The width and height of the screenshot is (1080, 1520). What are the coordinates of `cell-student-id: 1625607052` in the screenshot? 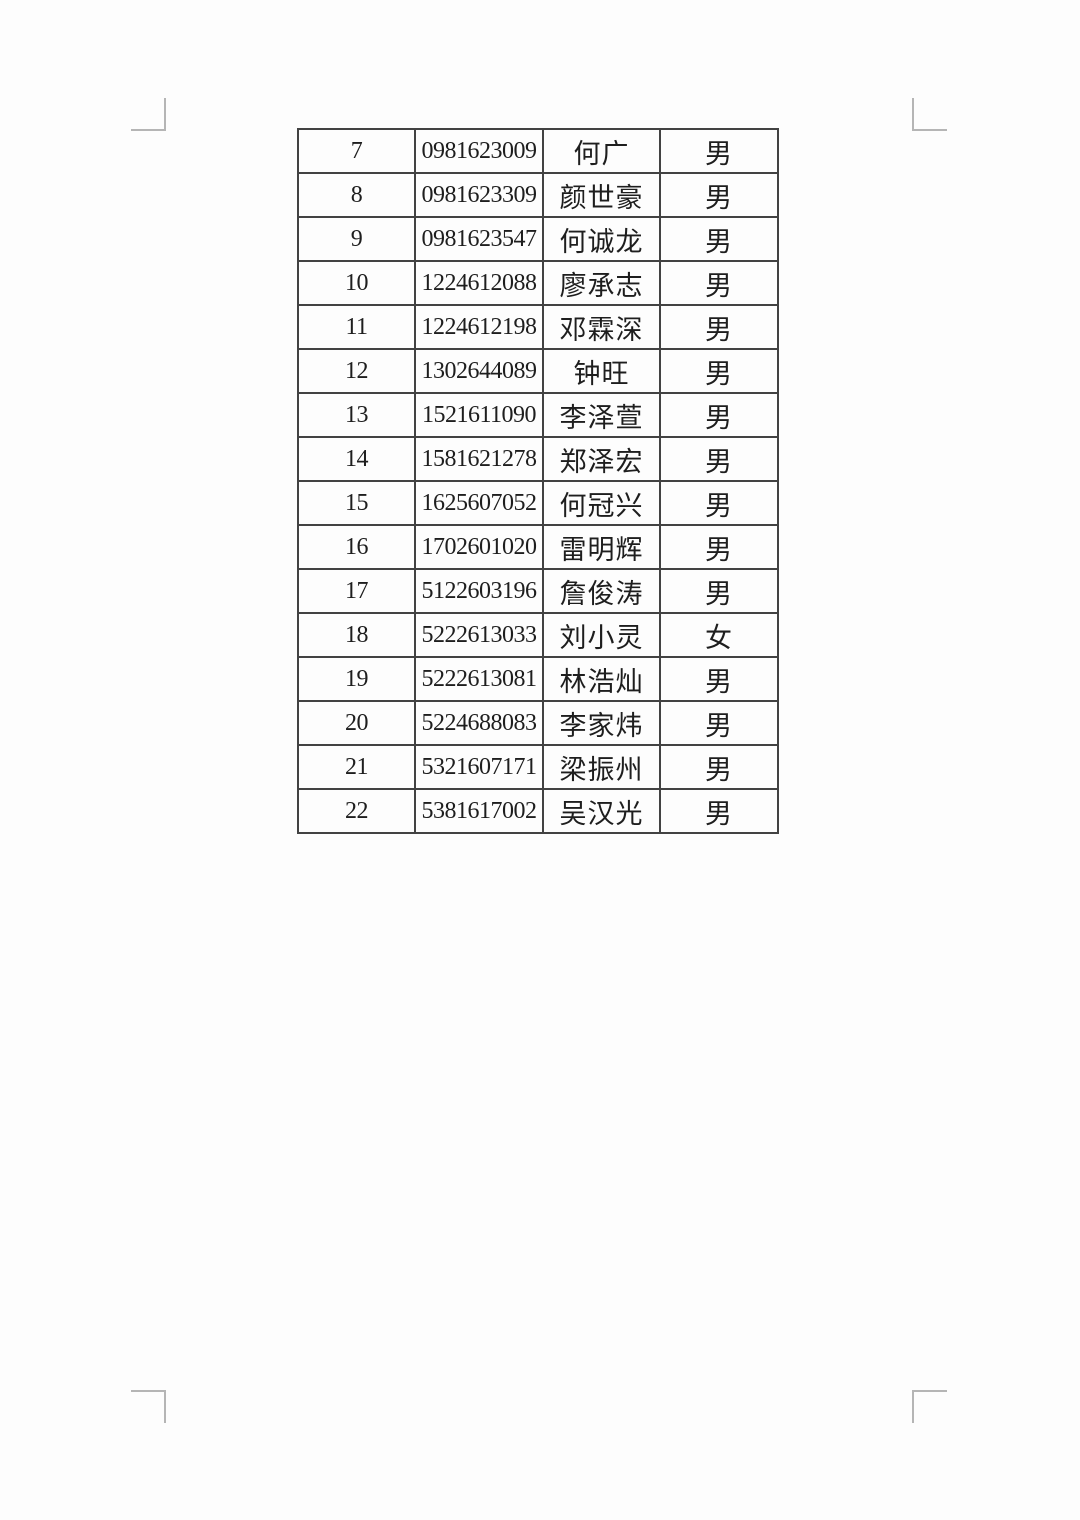 It's located at (479, 503).